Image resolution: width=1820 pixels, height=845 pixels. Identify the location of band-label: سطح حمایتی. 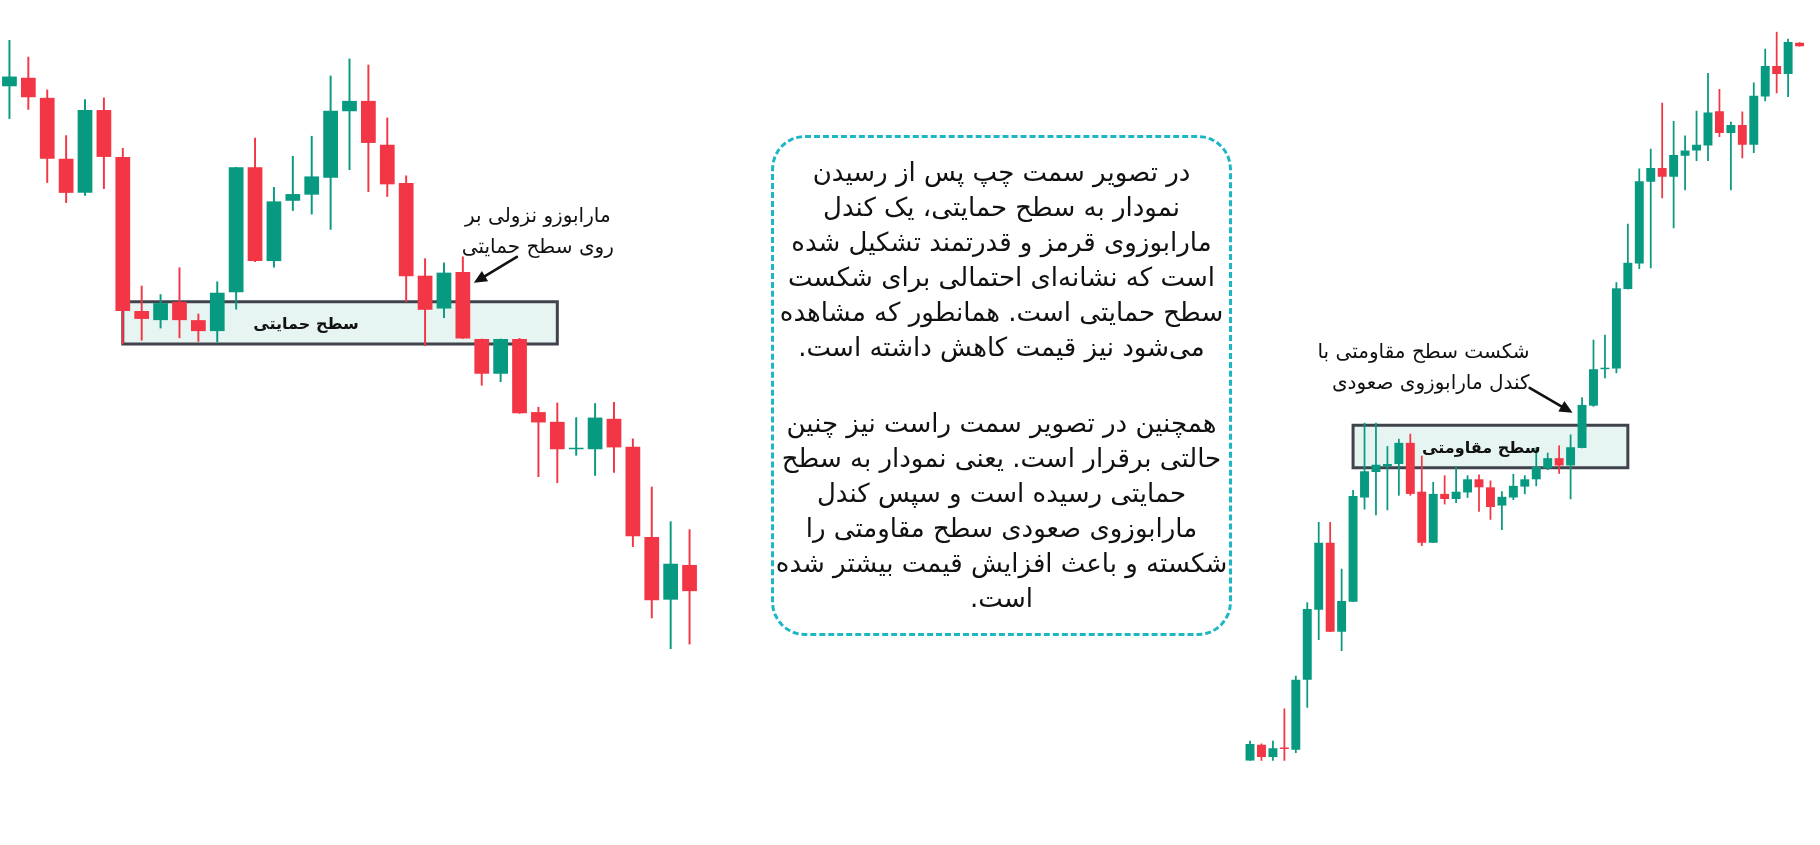
(306, 323).